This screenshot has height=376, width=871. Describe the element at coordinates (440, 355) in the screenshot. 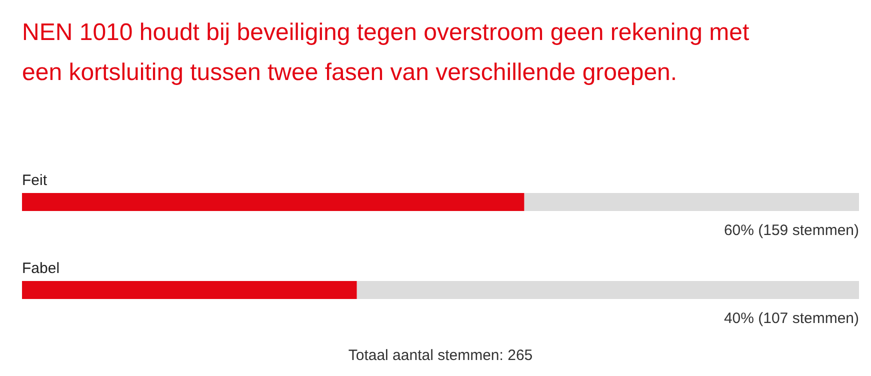

I see `annotation: Totaal aantal stemmen: 265` at that location.